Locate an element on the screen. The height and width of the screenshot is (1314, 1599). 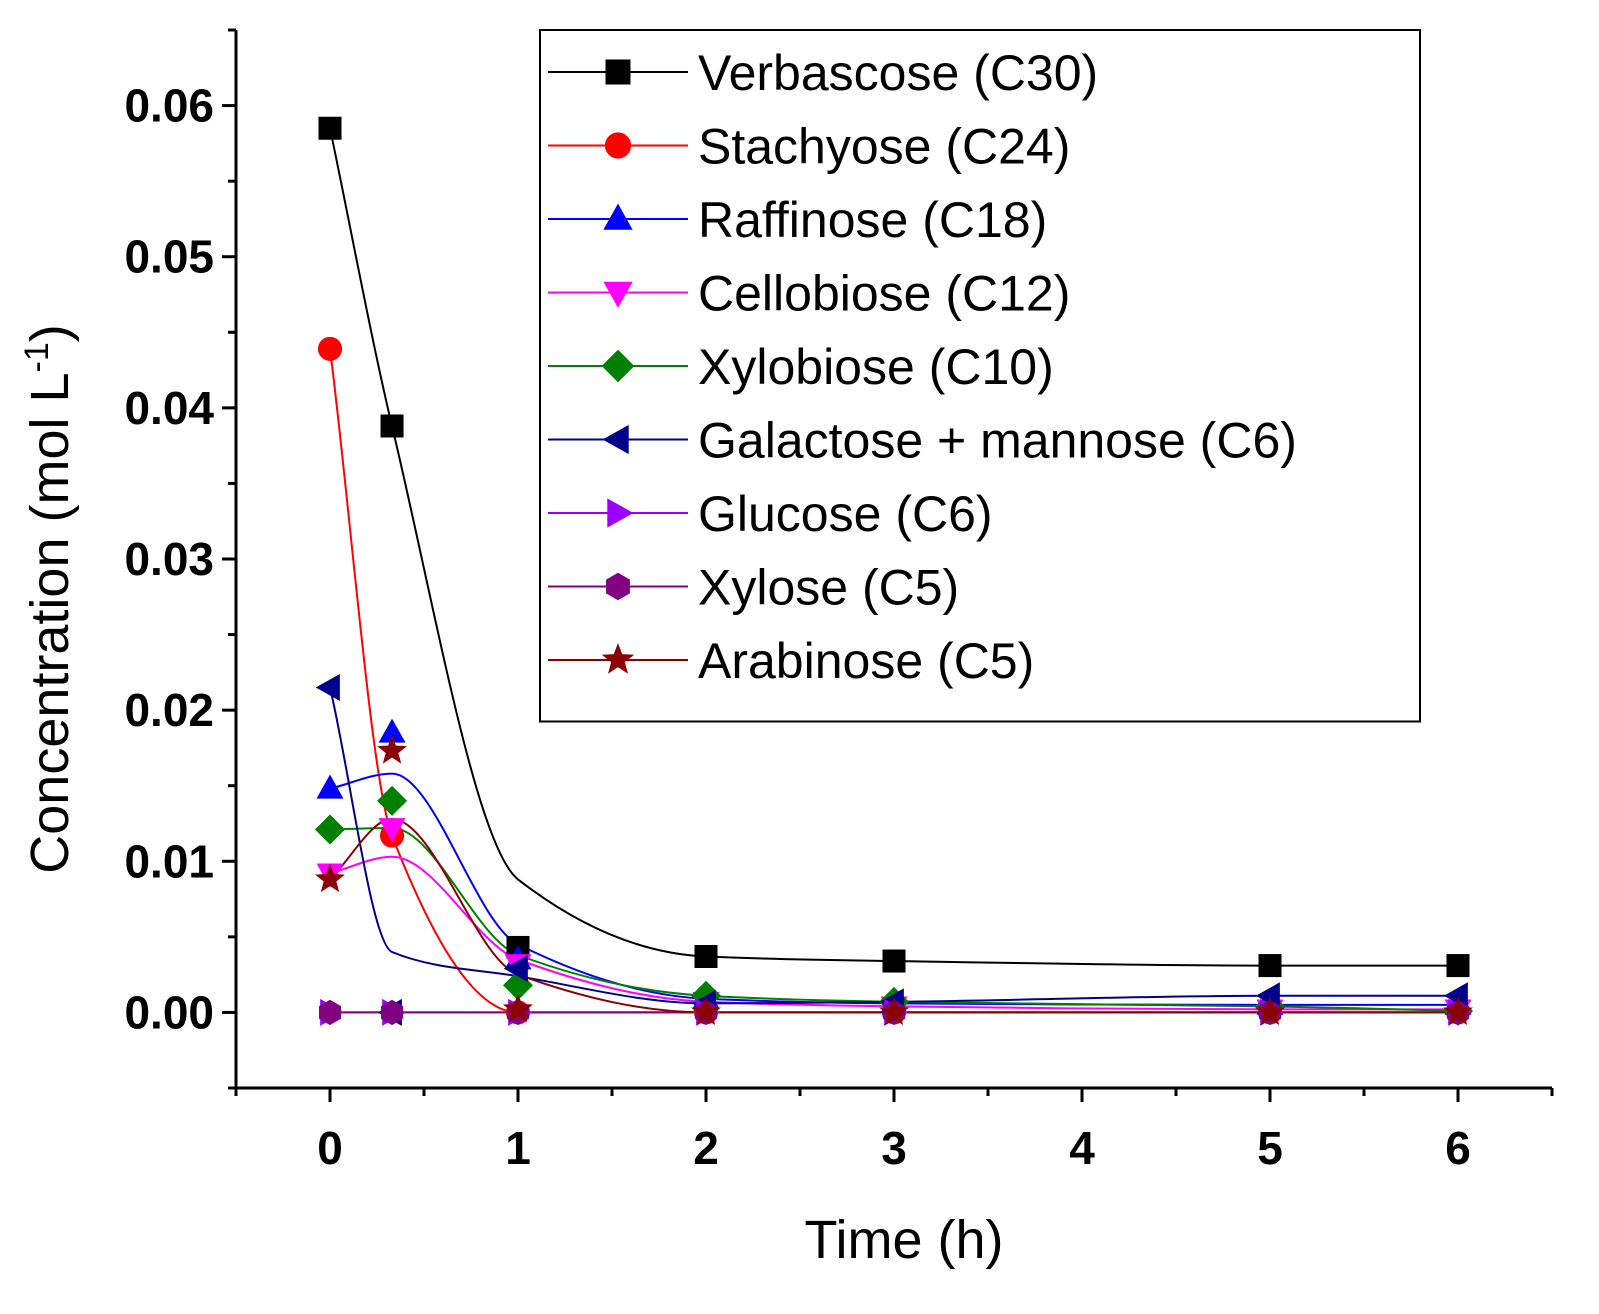
data-point-stachyose-c24 is located at coordinates (330, 348).